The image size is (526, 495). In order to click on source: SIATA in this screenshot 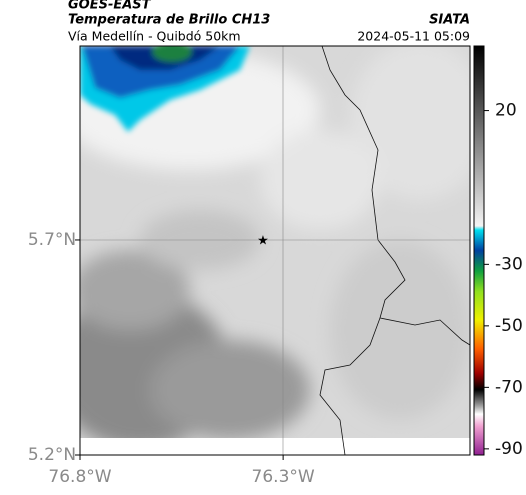, I will do `click(449, 20)`.